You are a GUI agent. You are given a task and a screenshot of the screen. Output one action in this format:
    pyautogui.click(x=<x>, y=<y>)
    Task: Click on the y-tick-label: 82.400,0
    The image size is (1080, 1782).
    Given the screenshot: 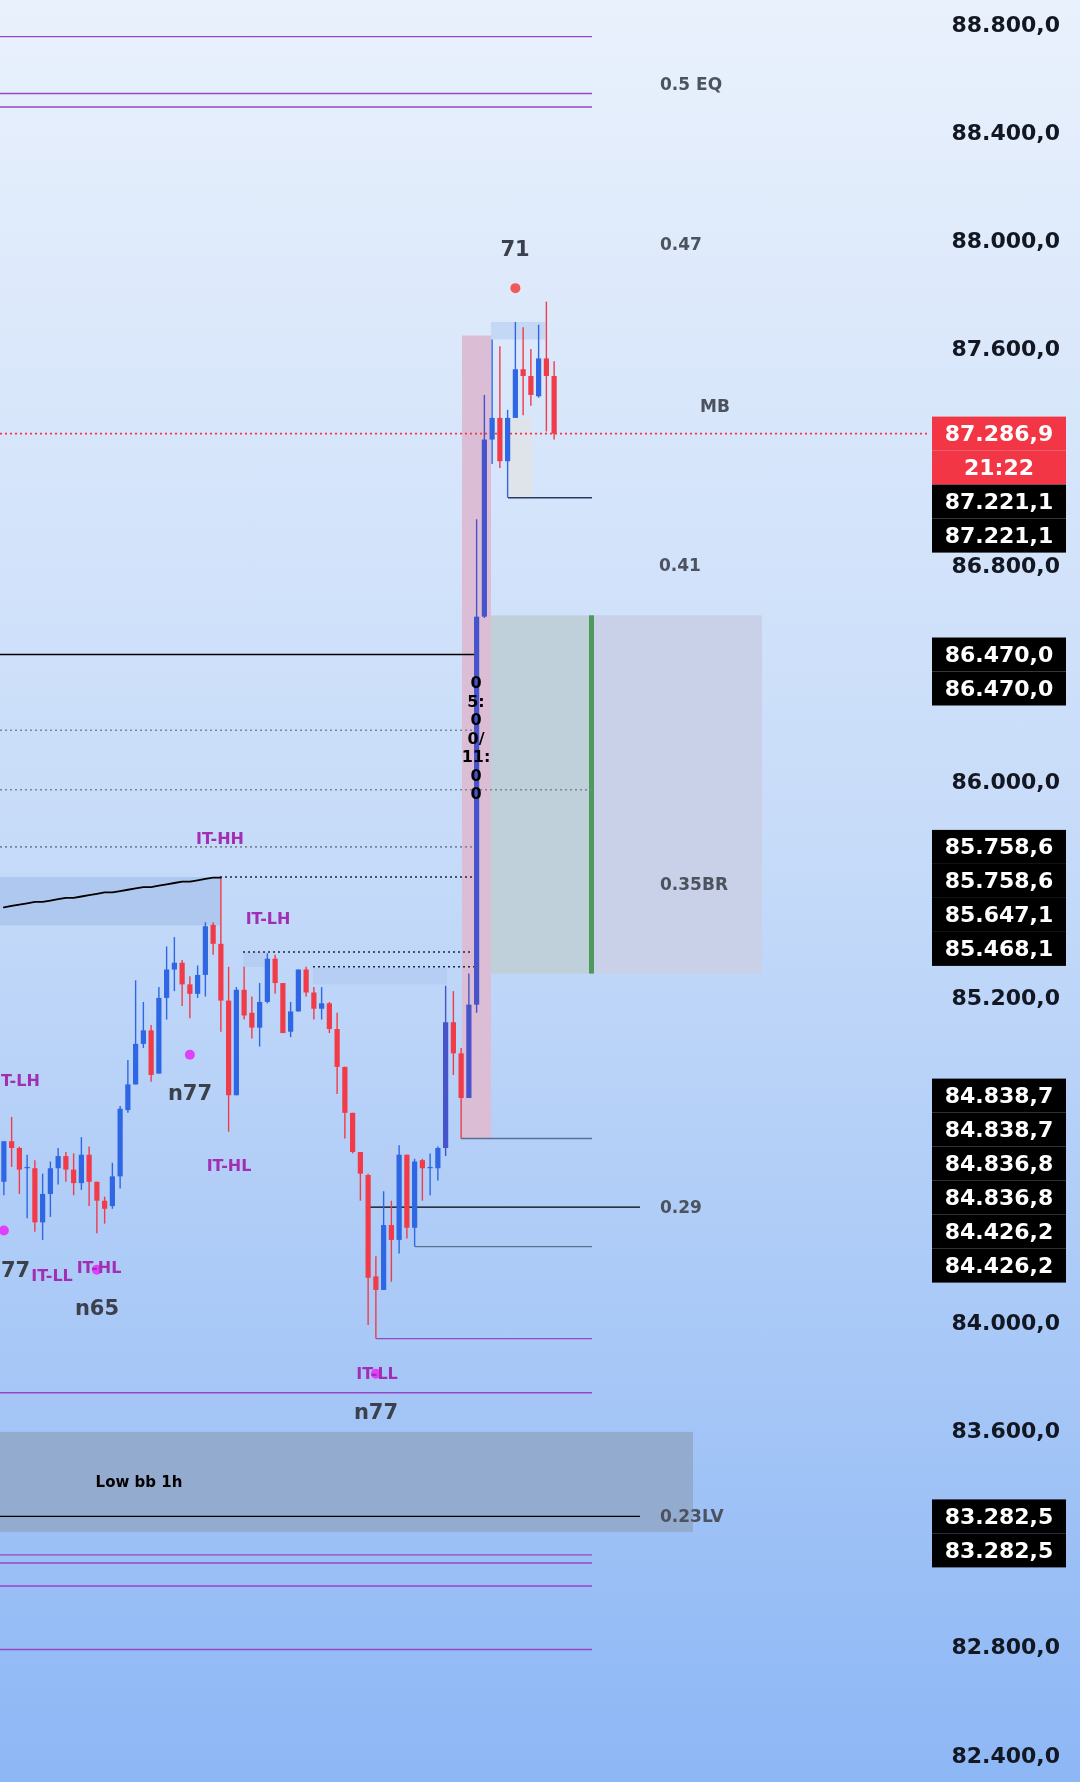 What is the action you would take?
    pyautogui.click(x=1005, y=1755)
    